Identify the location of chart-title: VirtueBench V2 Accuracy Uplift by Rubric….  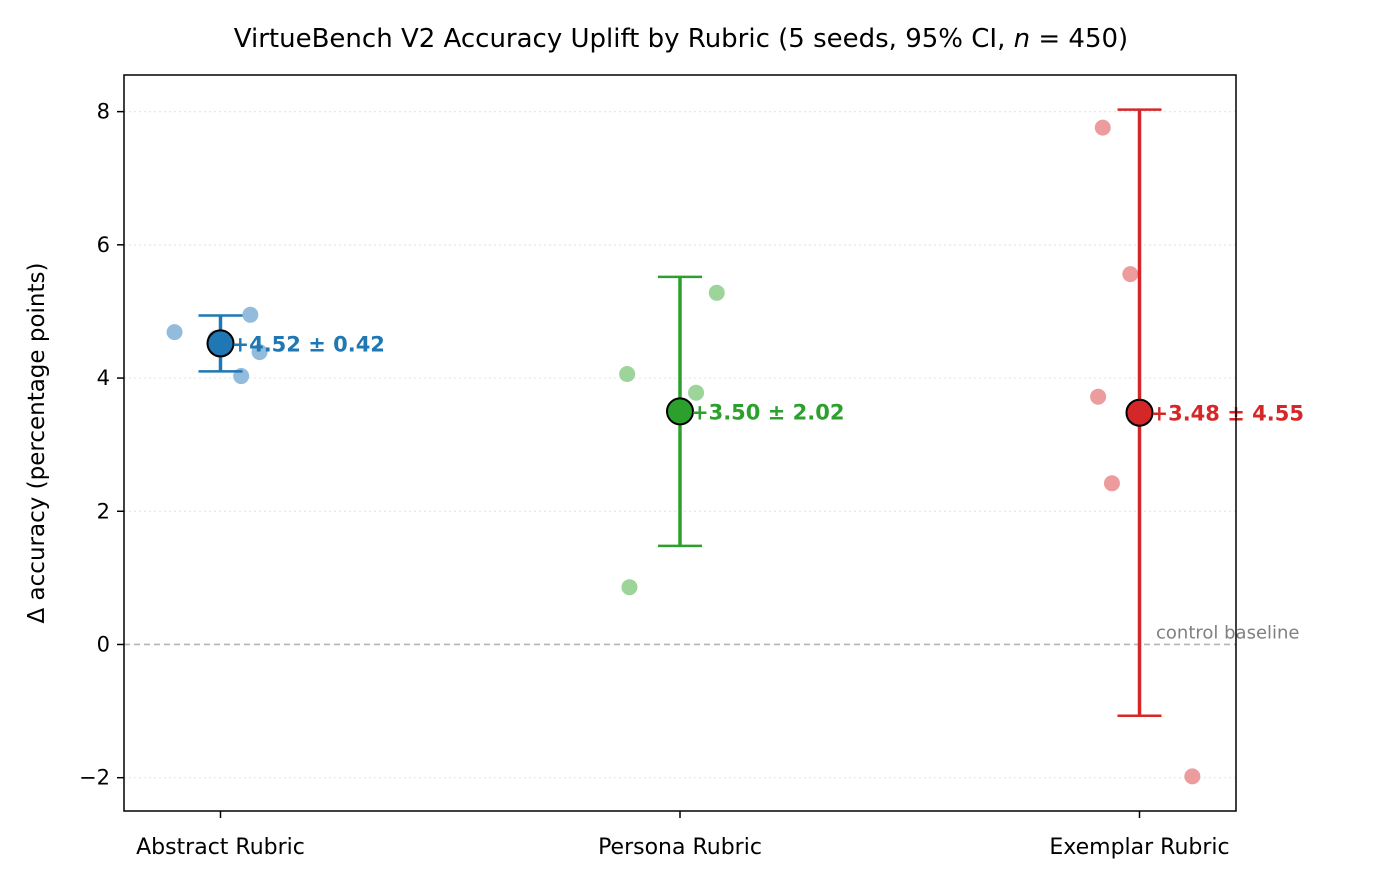
(681, 39).